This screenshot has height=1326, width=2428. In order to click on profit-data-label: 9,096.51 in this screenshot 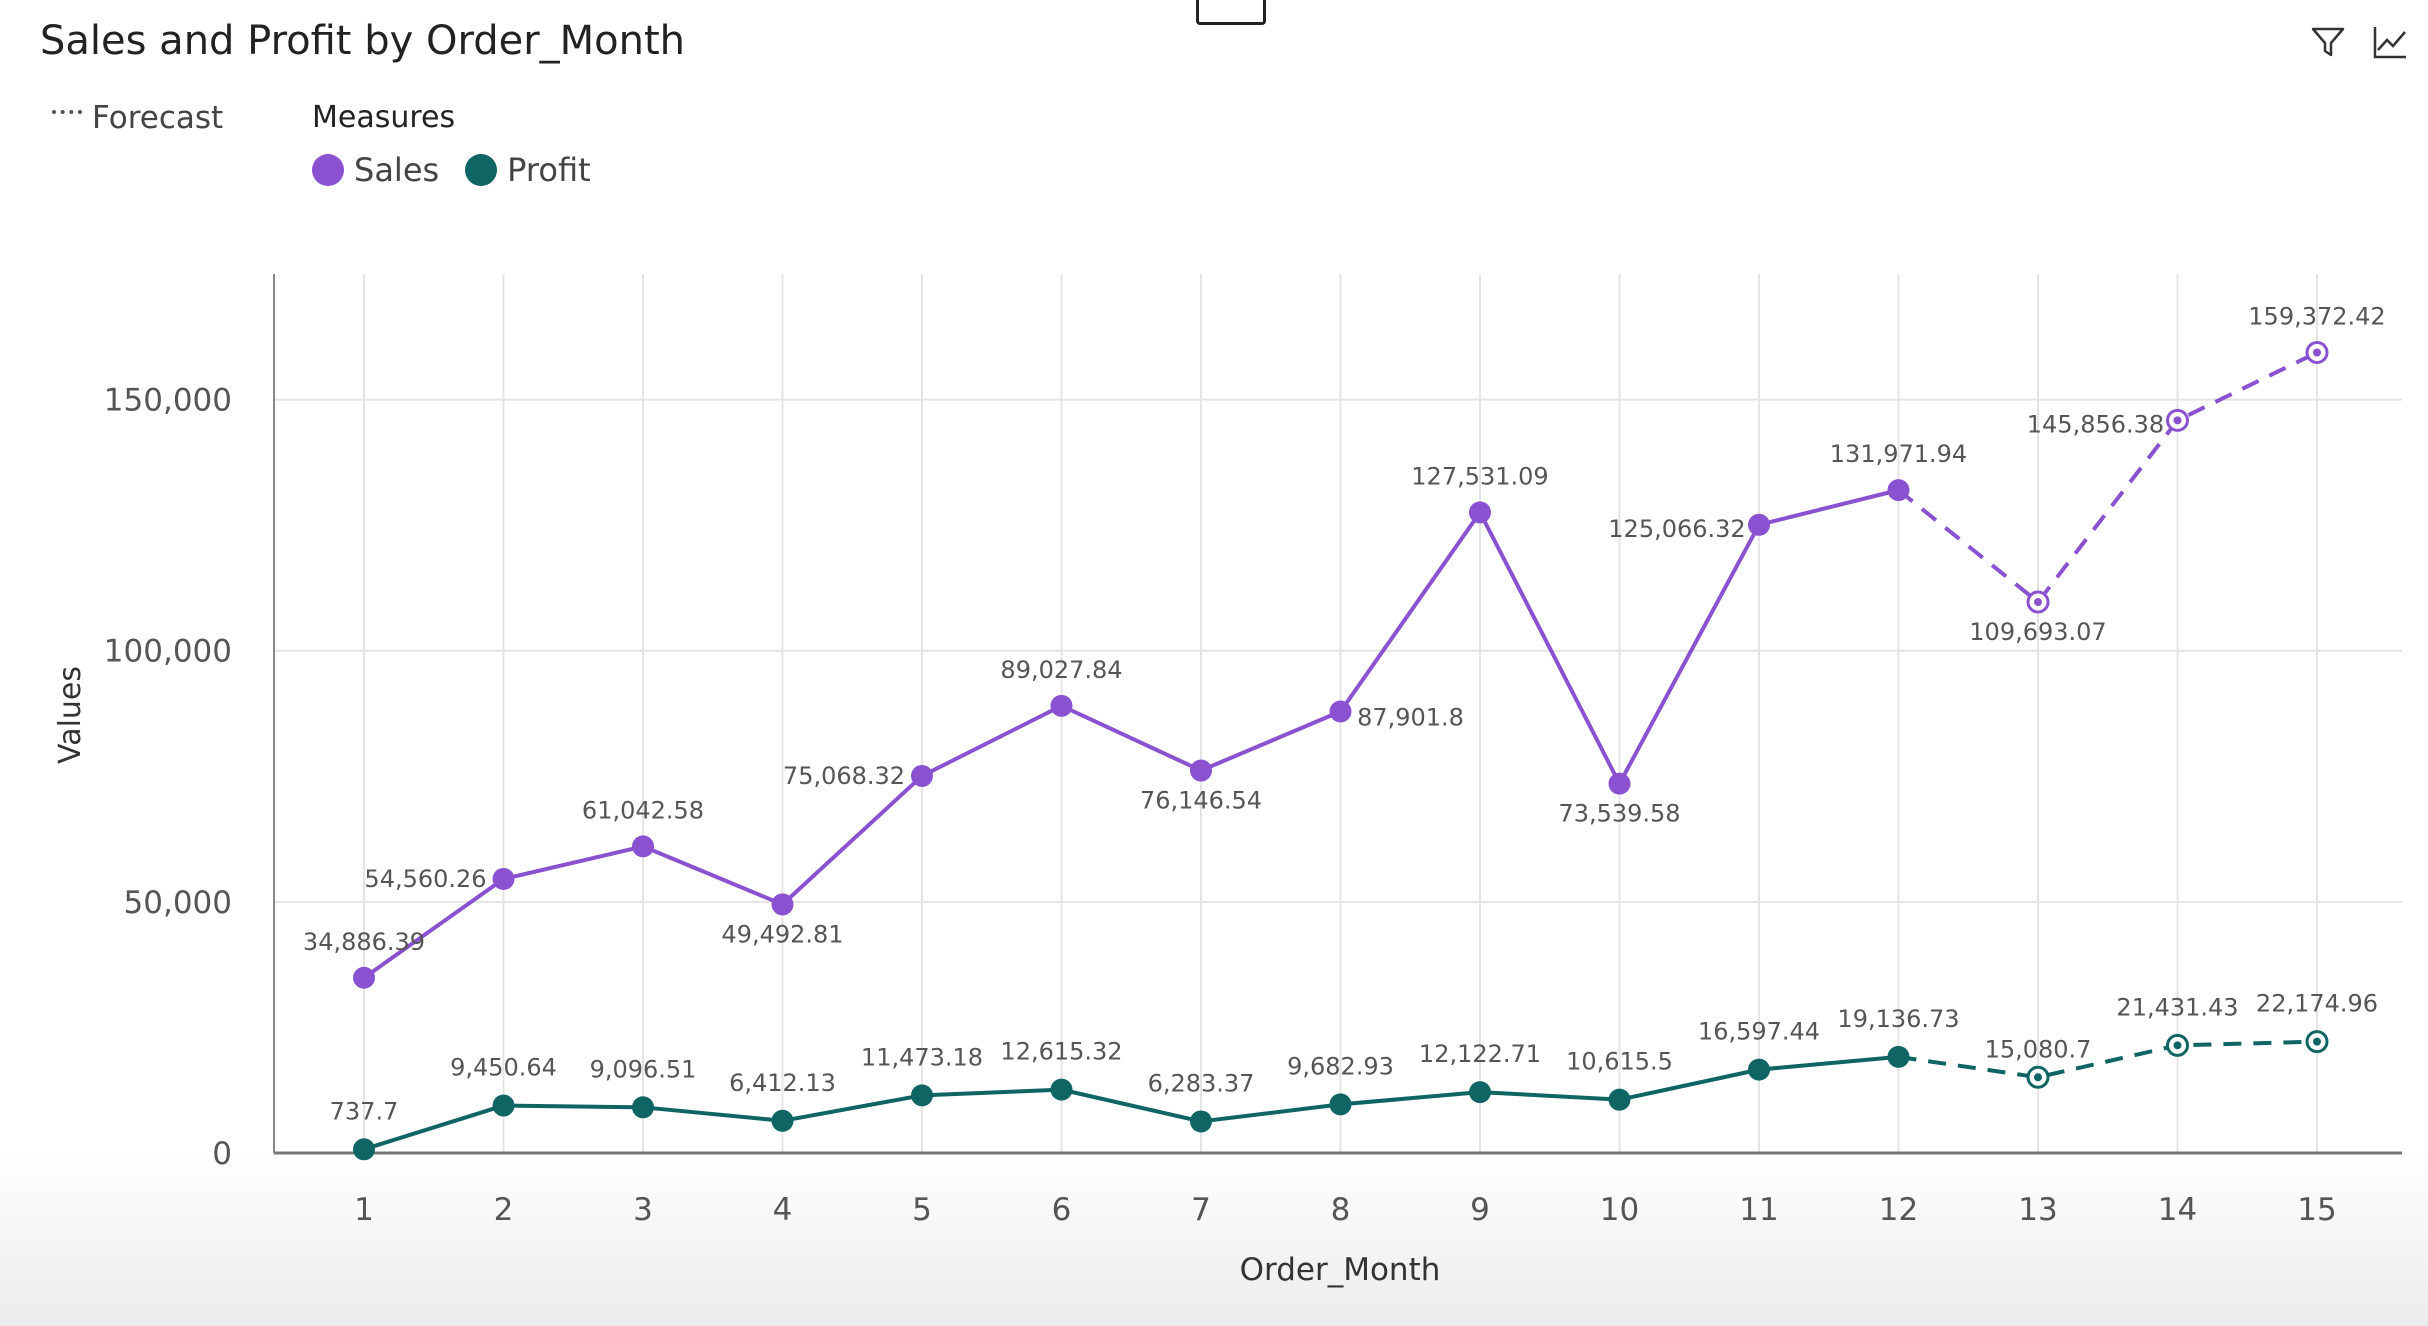, I will do `click(643, 1069)`.